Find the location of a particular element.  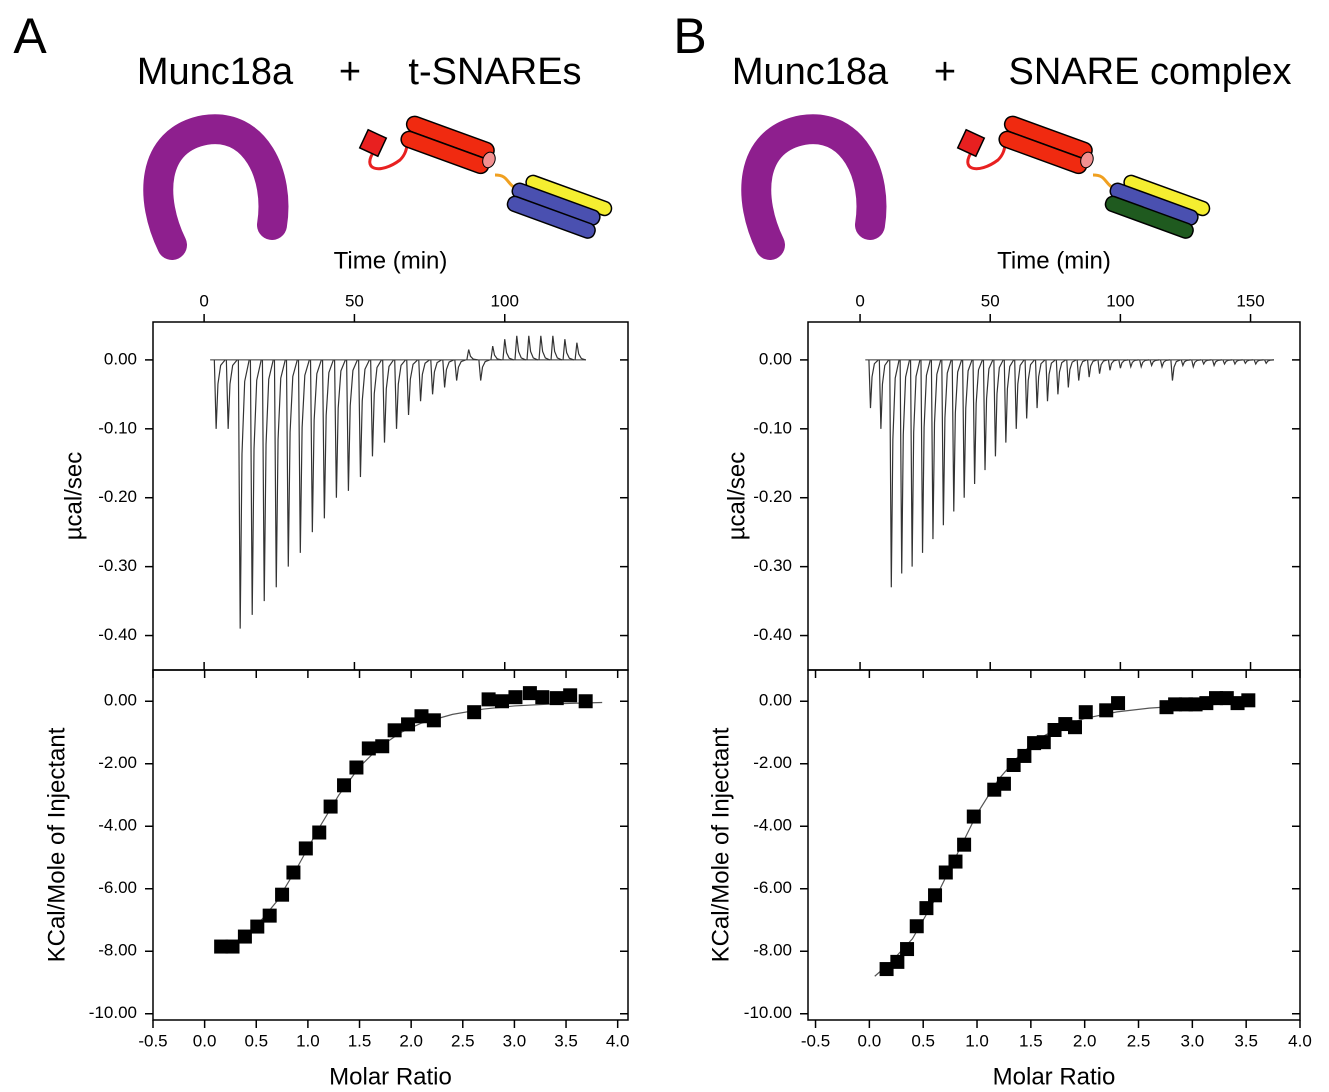

chart-title: Munc18a is located at coordinates (215, 72).